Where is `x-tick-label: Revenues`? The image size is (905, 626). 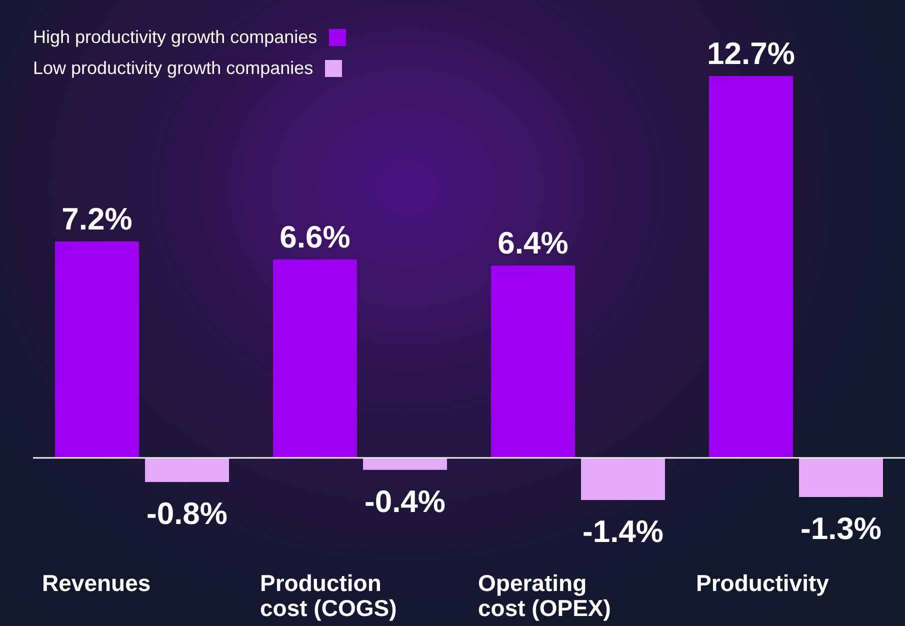
x-tick-label: Revenues is located at coordinates (96, 583).